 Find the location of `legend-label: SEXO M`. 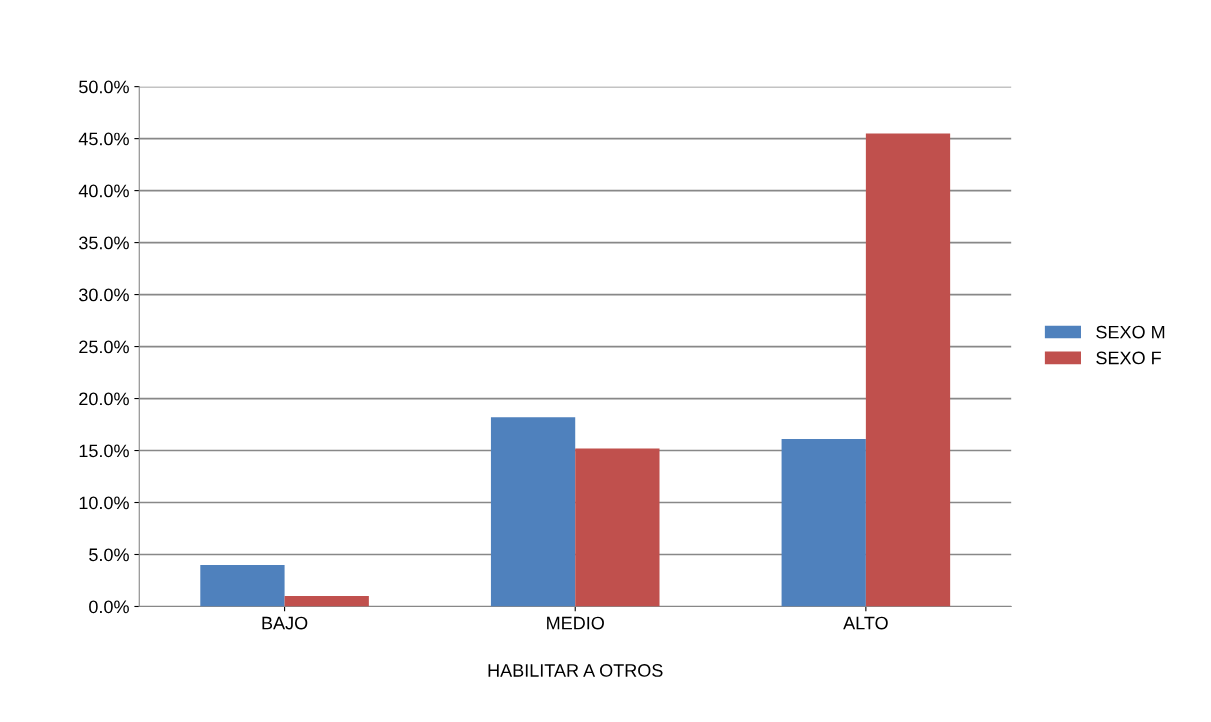

legend-label: SEXO M is located at coordinates (1130, 332).